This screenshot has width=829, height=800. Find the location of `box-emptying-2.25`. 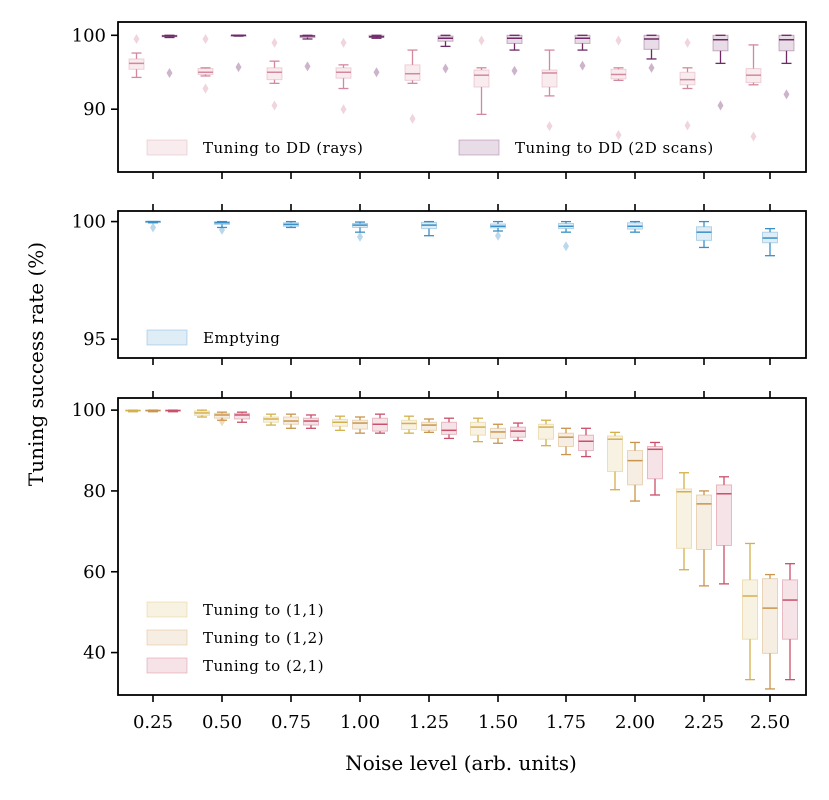

box-emptying-2.25 is located at coordinates (704, 234).